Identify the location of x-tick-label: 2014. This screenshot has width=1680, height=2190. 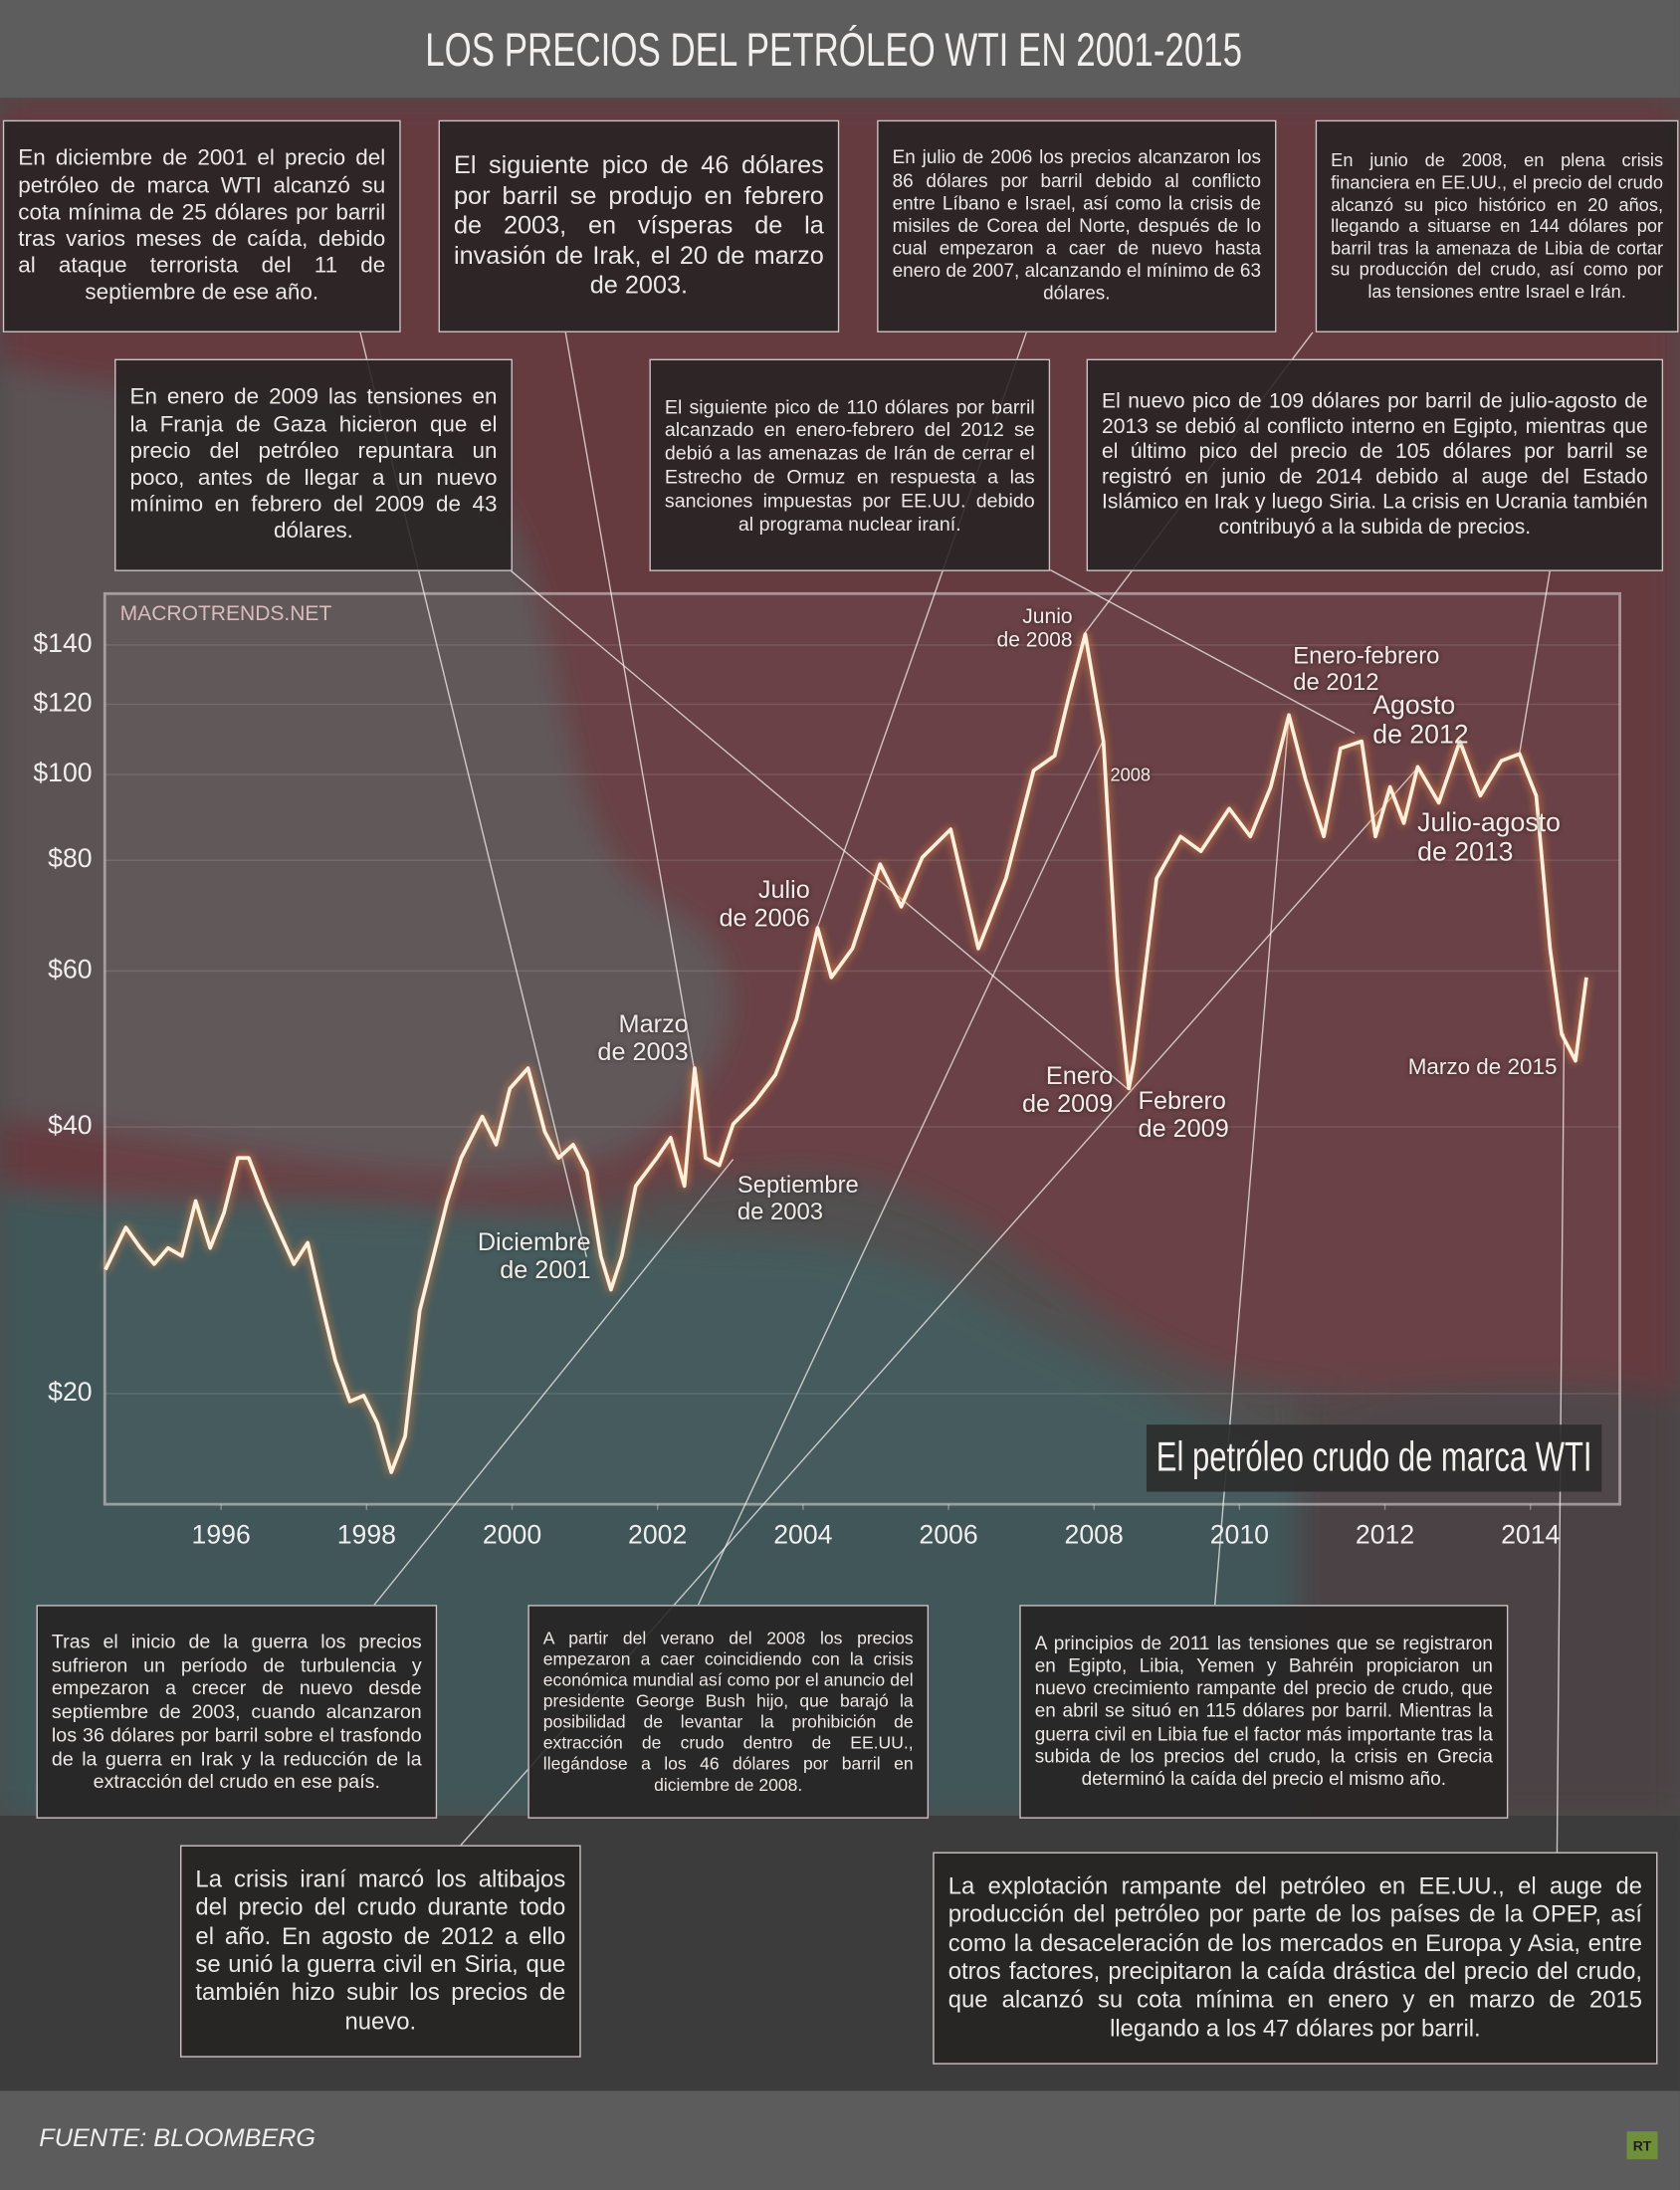
(1530, 1534).